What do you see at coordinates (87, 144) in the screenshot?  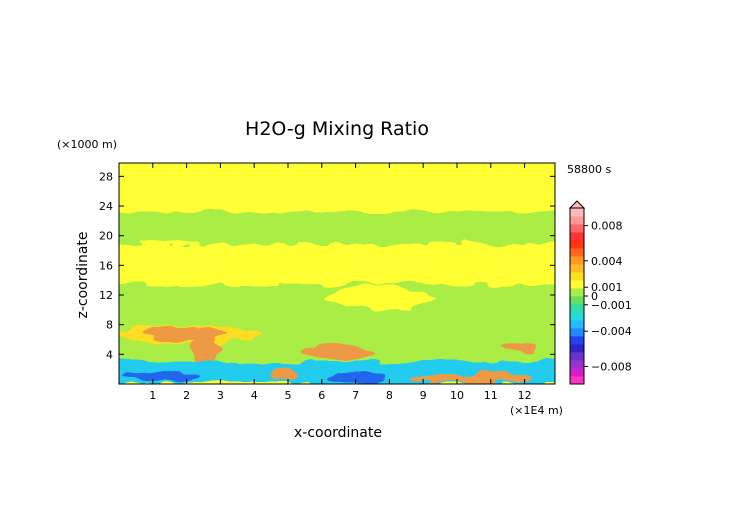 I see `y-unit-label: (×1000 m)` at bounding box center [87, 144].